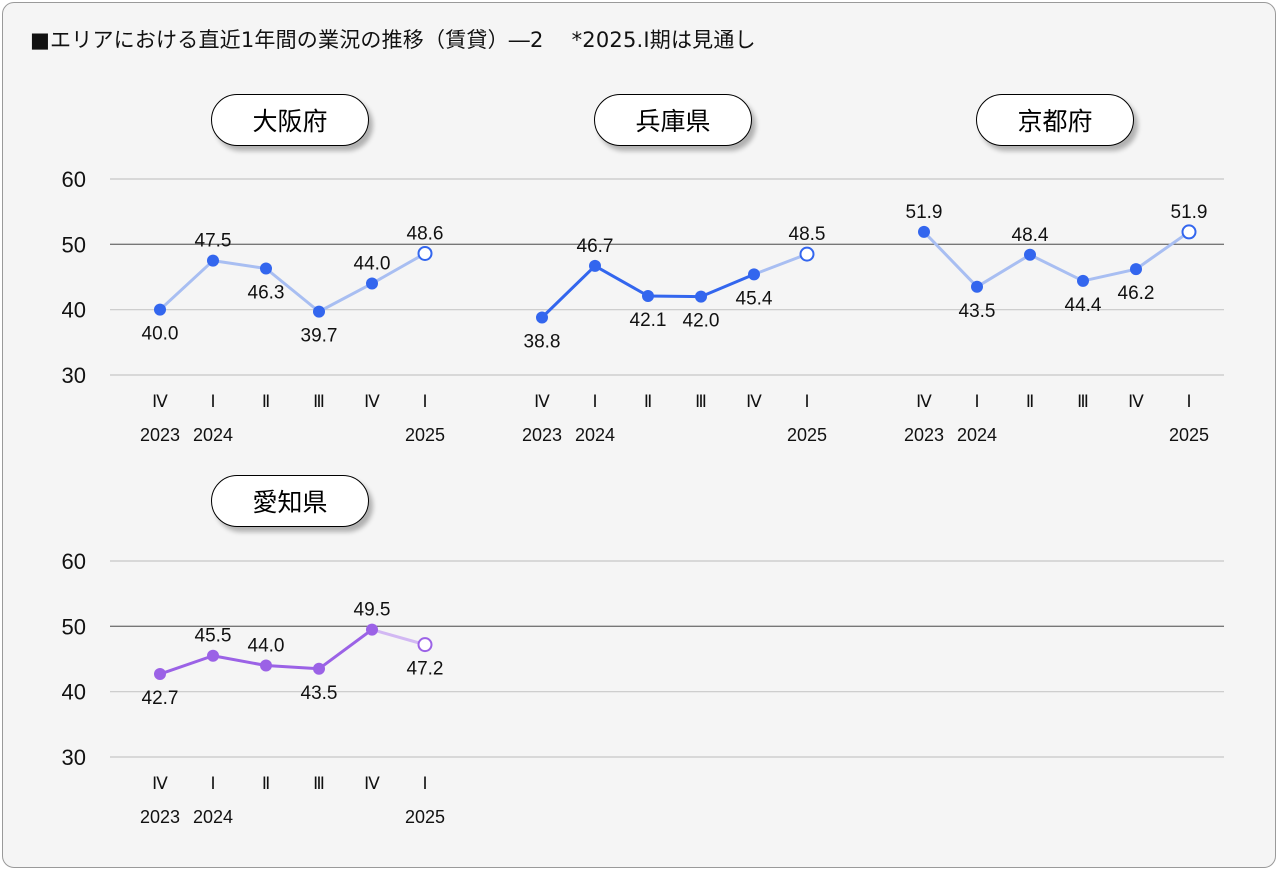 The image size is (1280, 872). I want to click on region-pill-kyoto: 京都府, so click(1055, 120).